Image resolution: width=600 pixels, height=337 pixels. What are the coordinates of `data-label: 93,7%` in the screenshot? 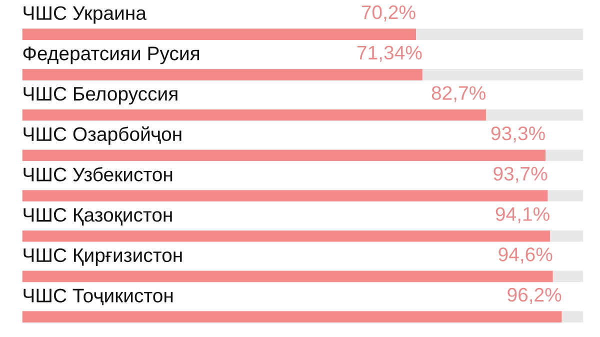 It's located at (521, 174).